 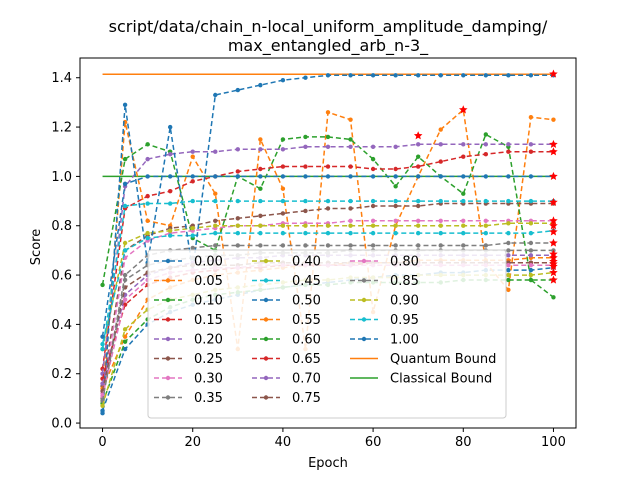 I want to click on legend-label-0.15: 0.15, so click(x=208, y=320).